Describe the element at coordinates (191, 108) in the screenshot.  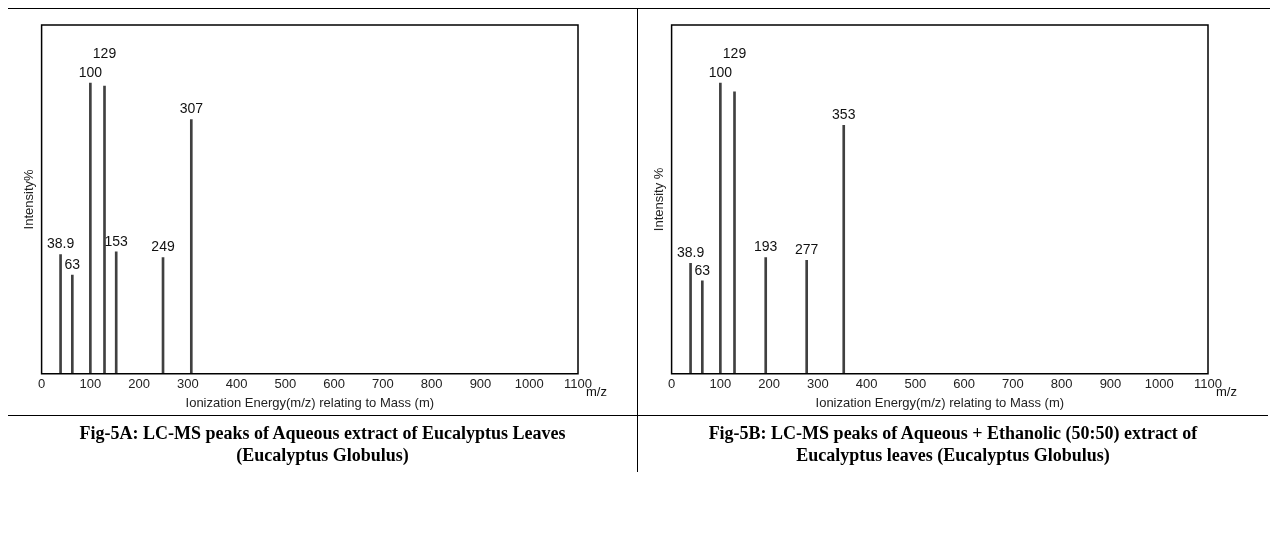
I see `annotation: 307` at that location.